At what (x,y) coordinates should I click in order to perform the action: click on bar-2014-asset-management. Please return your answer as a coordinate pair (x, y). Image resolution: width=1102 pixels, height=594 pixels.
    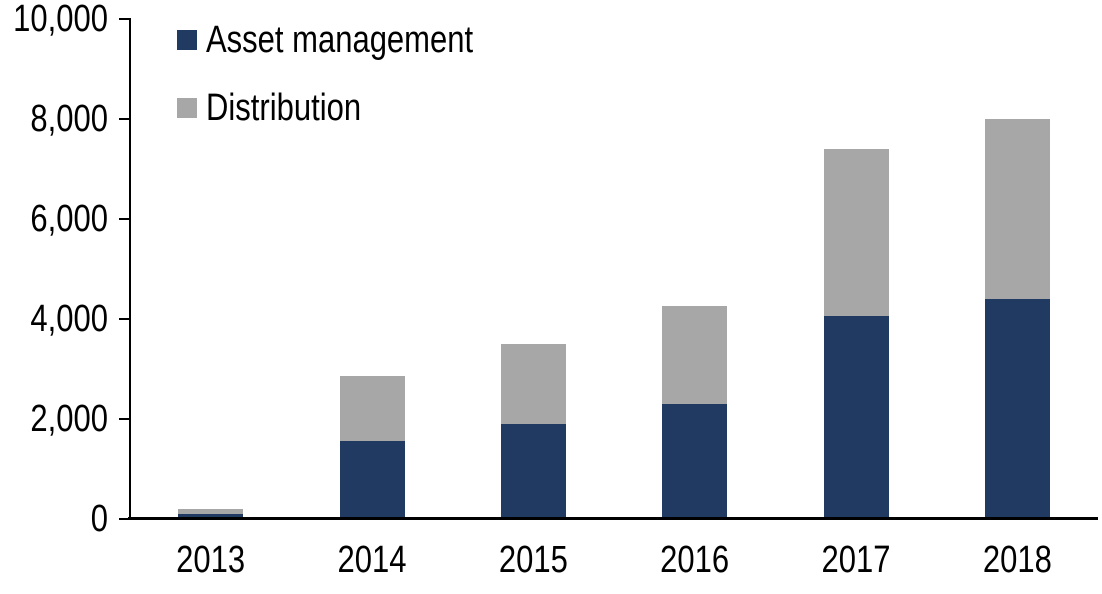
    Looking at the image, I should click on (372, 480).